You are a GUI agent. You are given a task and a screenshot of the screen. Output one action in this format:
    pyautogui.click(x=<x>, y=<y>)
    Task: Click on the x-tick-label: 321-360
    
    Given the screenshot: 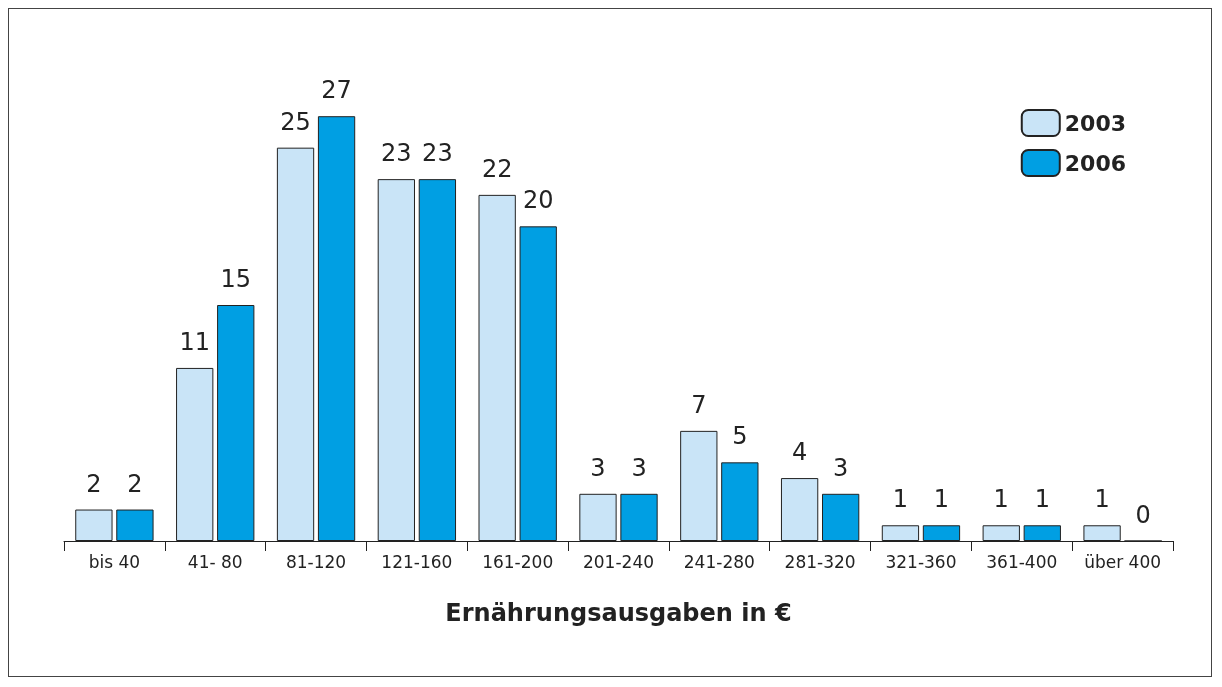 What is the action you would take?
    pyautogui.click(x=921, y=561)
    